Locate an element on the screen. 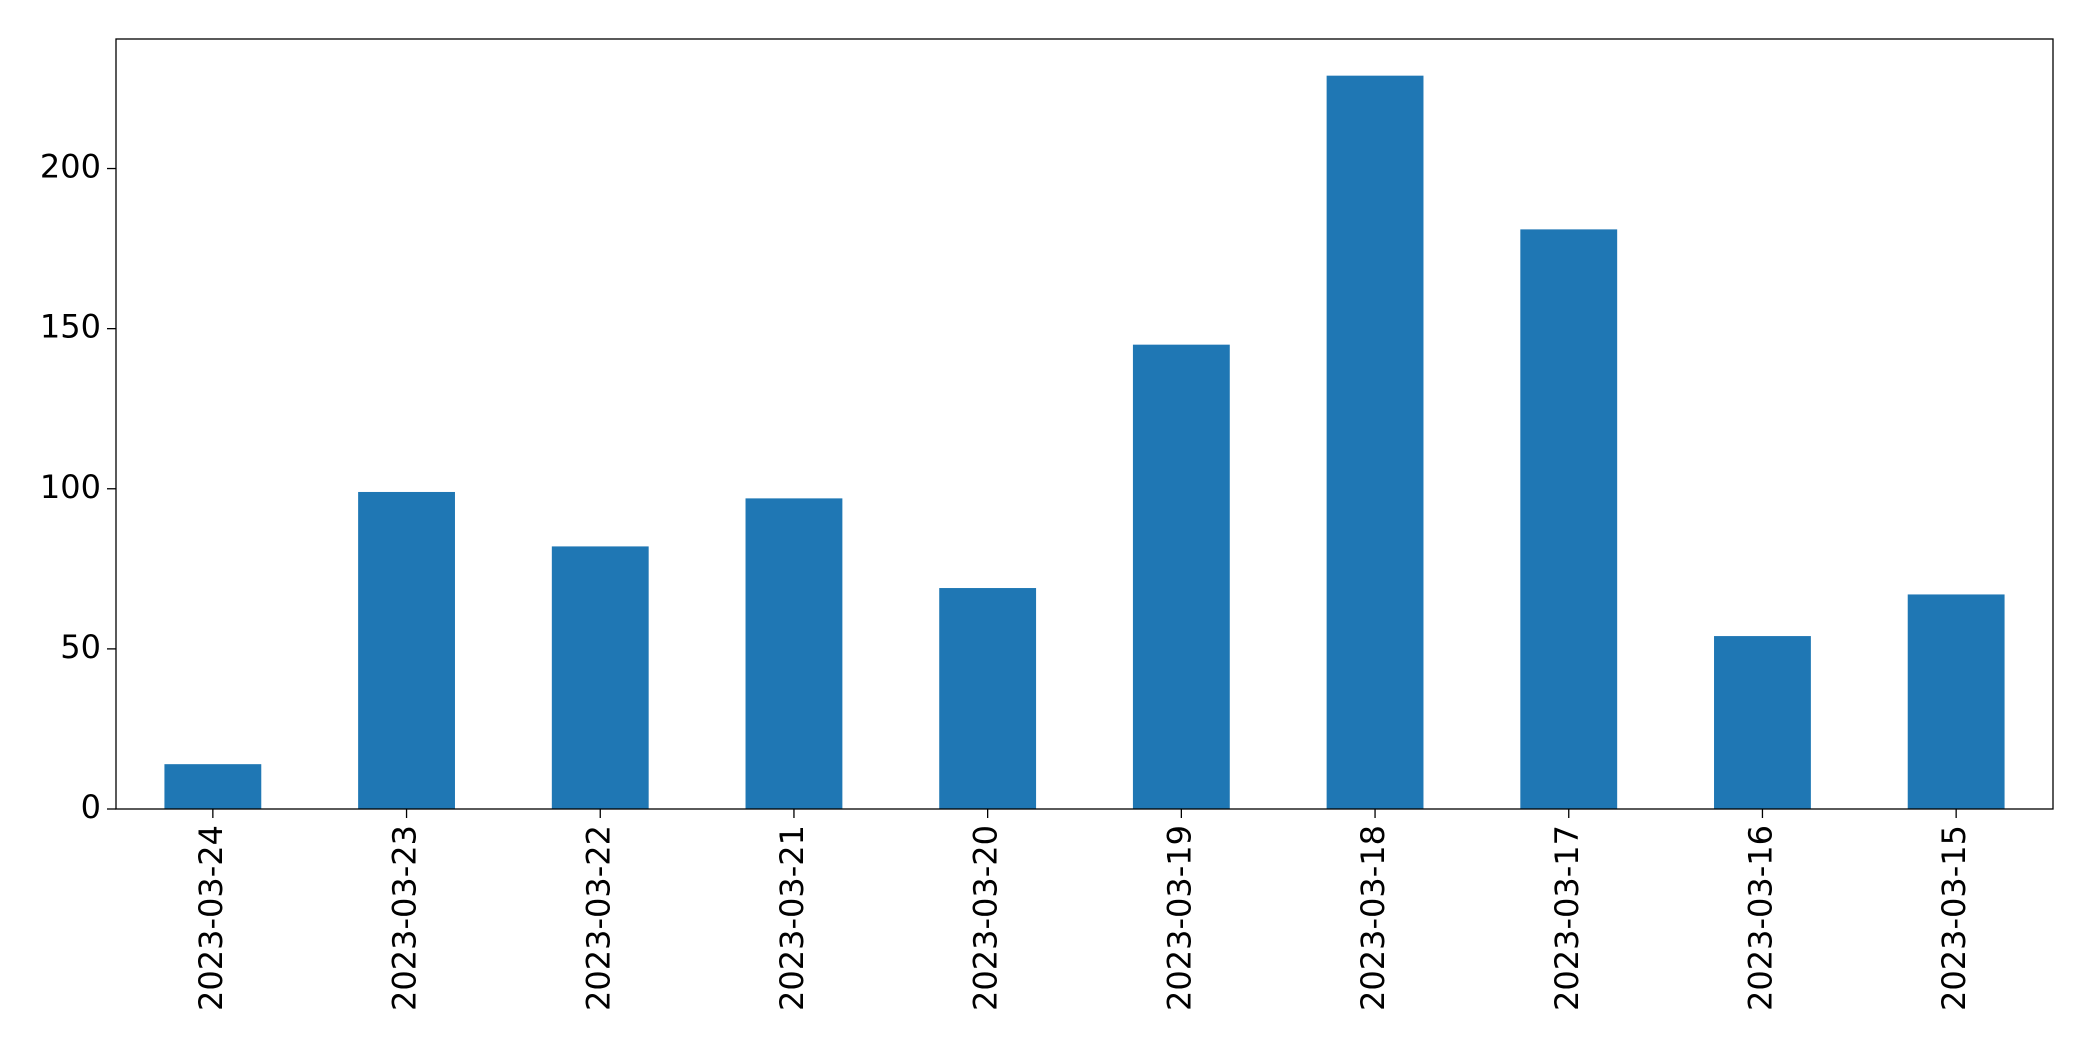 The image size is (2093, 1061). x-tick-label: 2023-03-21 is located at coordinates (792, 918).